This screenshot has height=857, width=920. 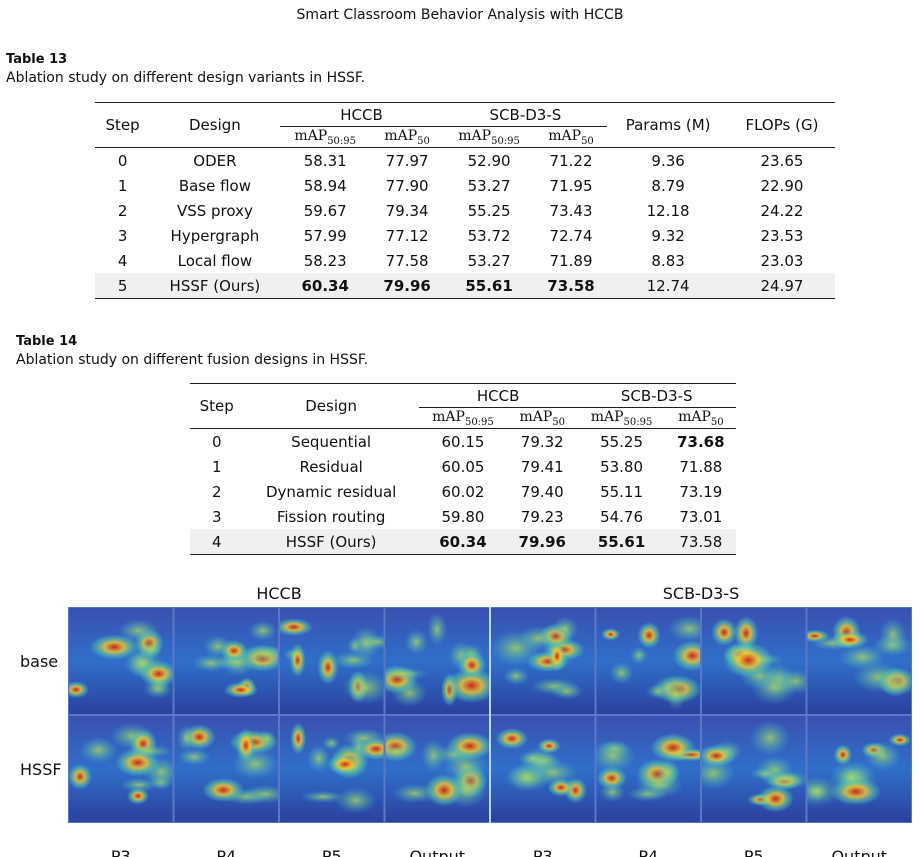 What do you see at coordinates (215, 125) in the screenshot?
I see `column-header: Design` at bounding box center [215, 125].